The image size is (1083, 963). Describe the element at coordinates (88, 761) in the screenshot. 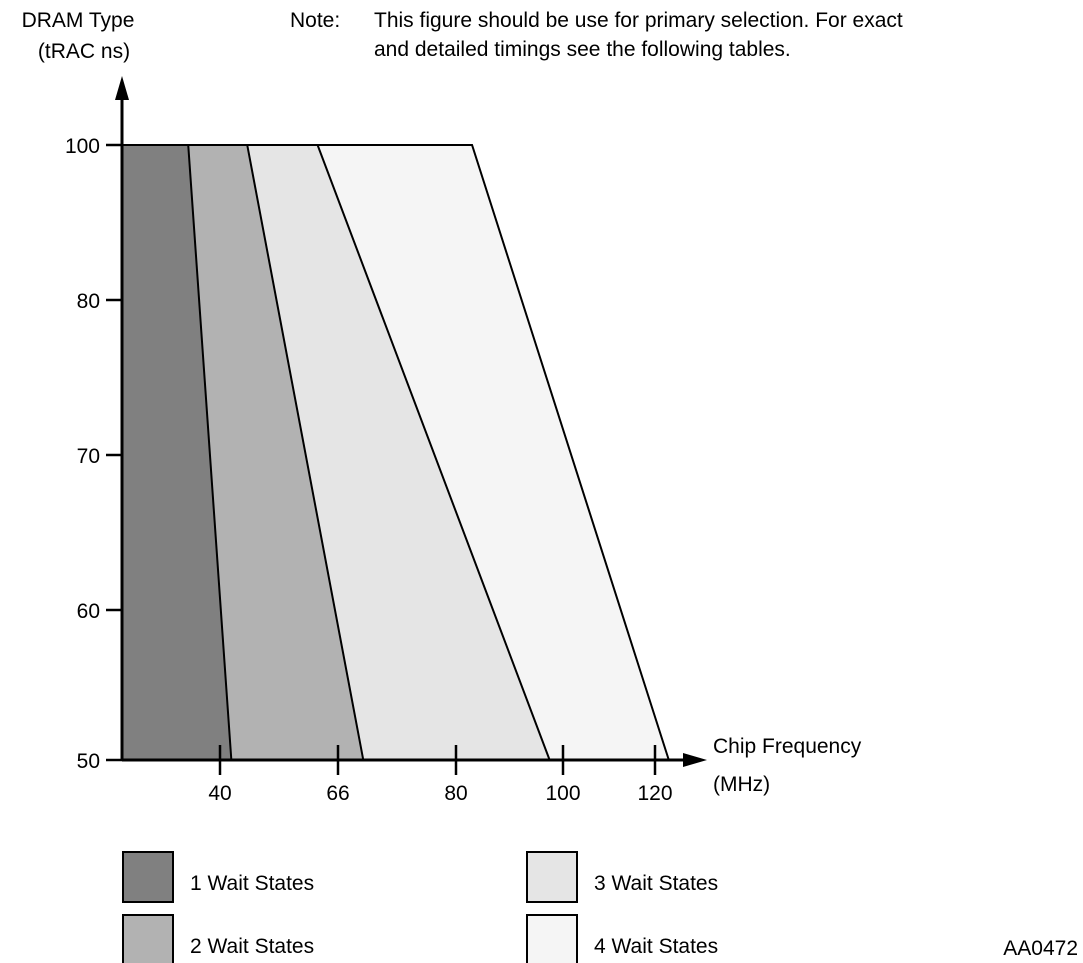

I see `y-tick-label-50: 50` at that location.